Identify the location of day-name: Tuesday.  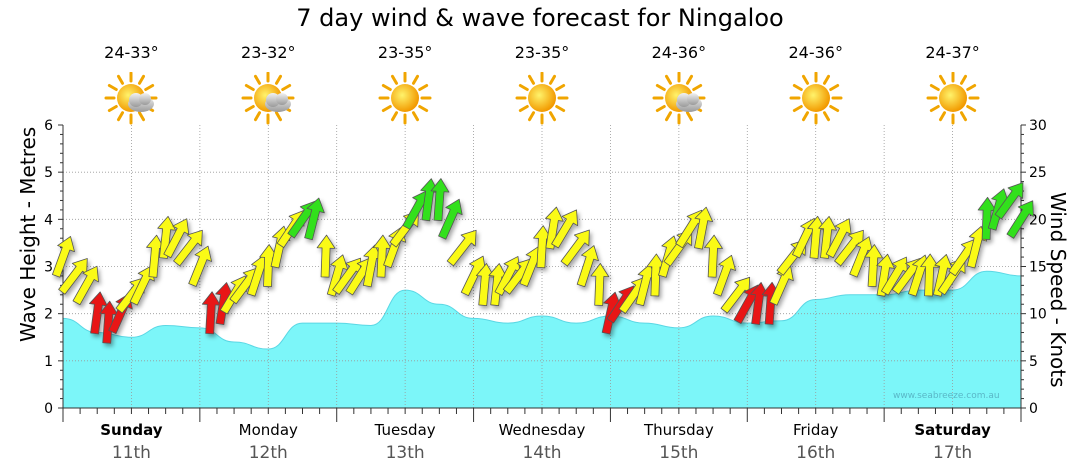
(405, 430).